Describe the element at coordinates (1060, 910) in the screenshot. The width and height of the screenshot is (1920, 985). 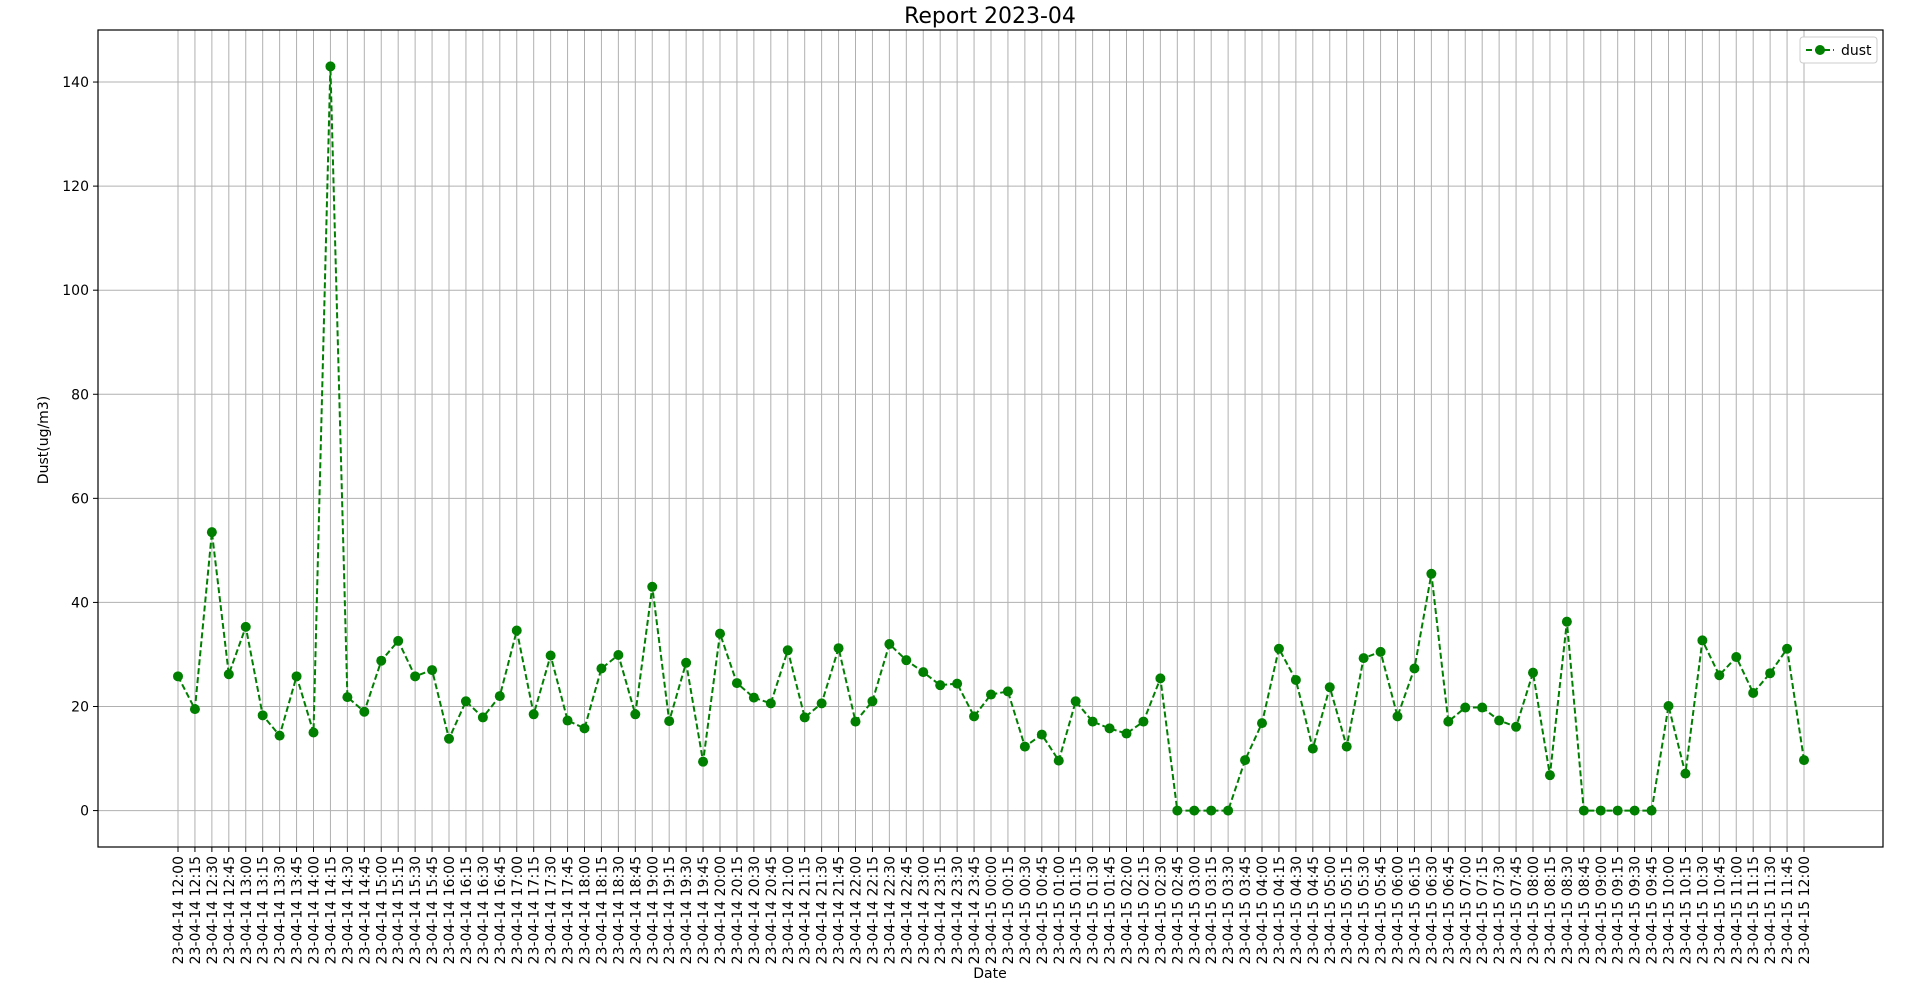
I see `x-tick-label: 23-04-15 01:00` at that location.